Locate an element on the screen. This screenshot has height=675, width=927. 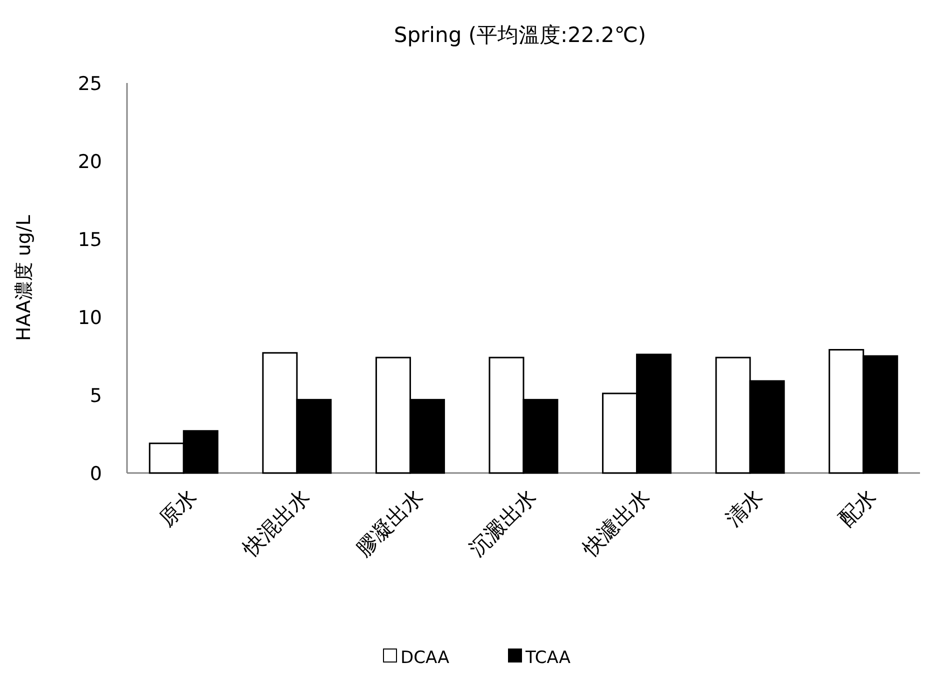
y-tick-label: 5 is located at coordinates (96, 396).